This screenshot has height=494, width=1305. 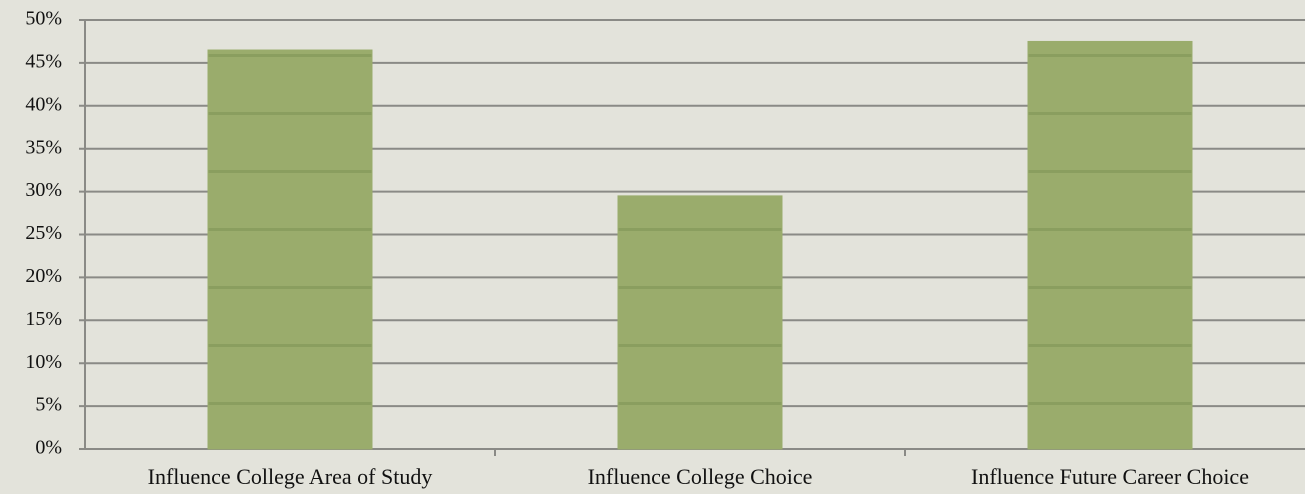 What do you see at coordinates (43, 319) in the screenshot?
I see `y-tick-label: 15%` at bounding box center [43, 319].